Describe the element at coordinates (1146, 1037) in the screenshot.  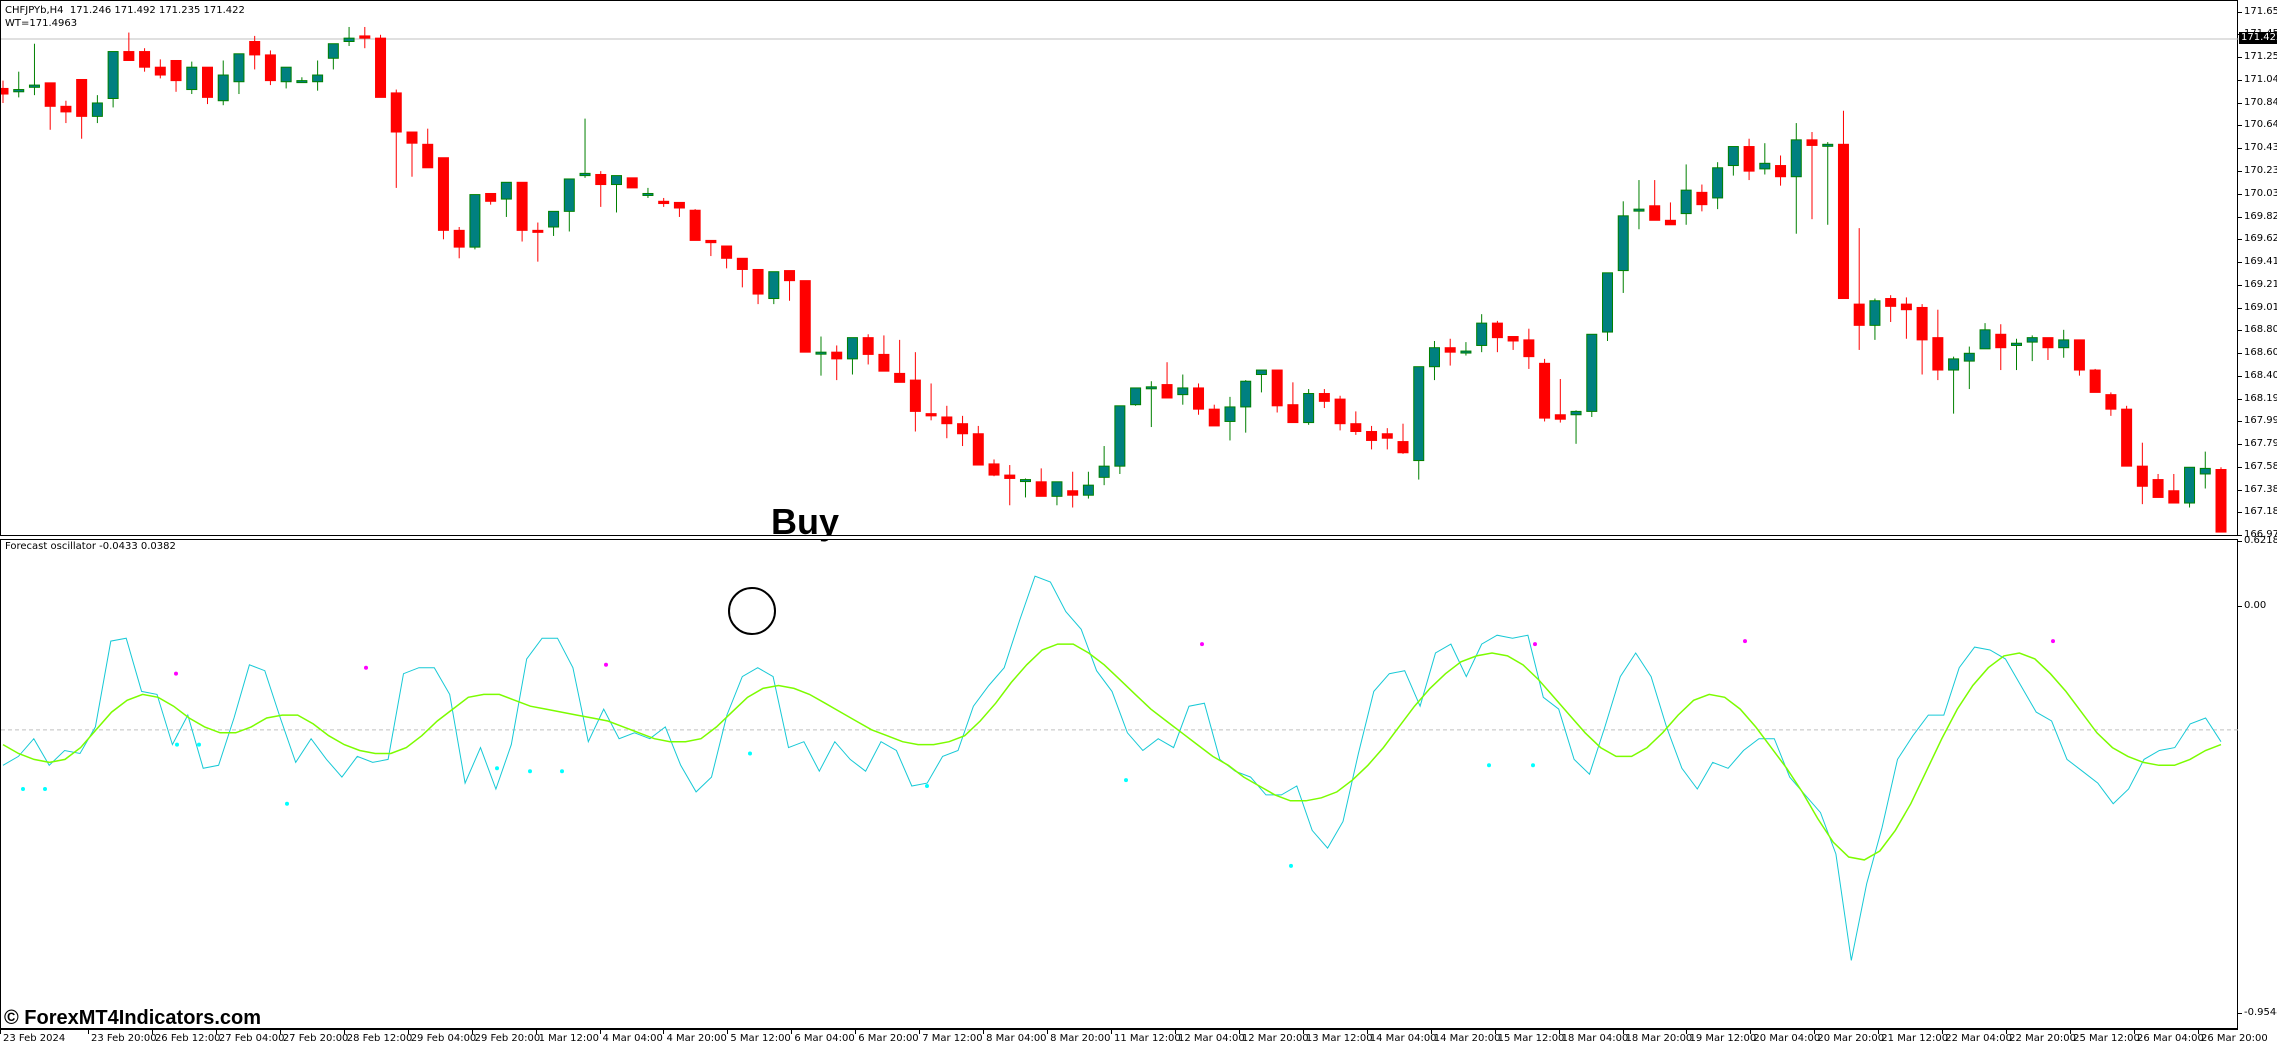
I see `time-tick: 11 Mar 12:00` at that location.